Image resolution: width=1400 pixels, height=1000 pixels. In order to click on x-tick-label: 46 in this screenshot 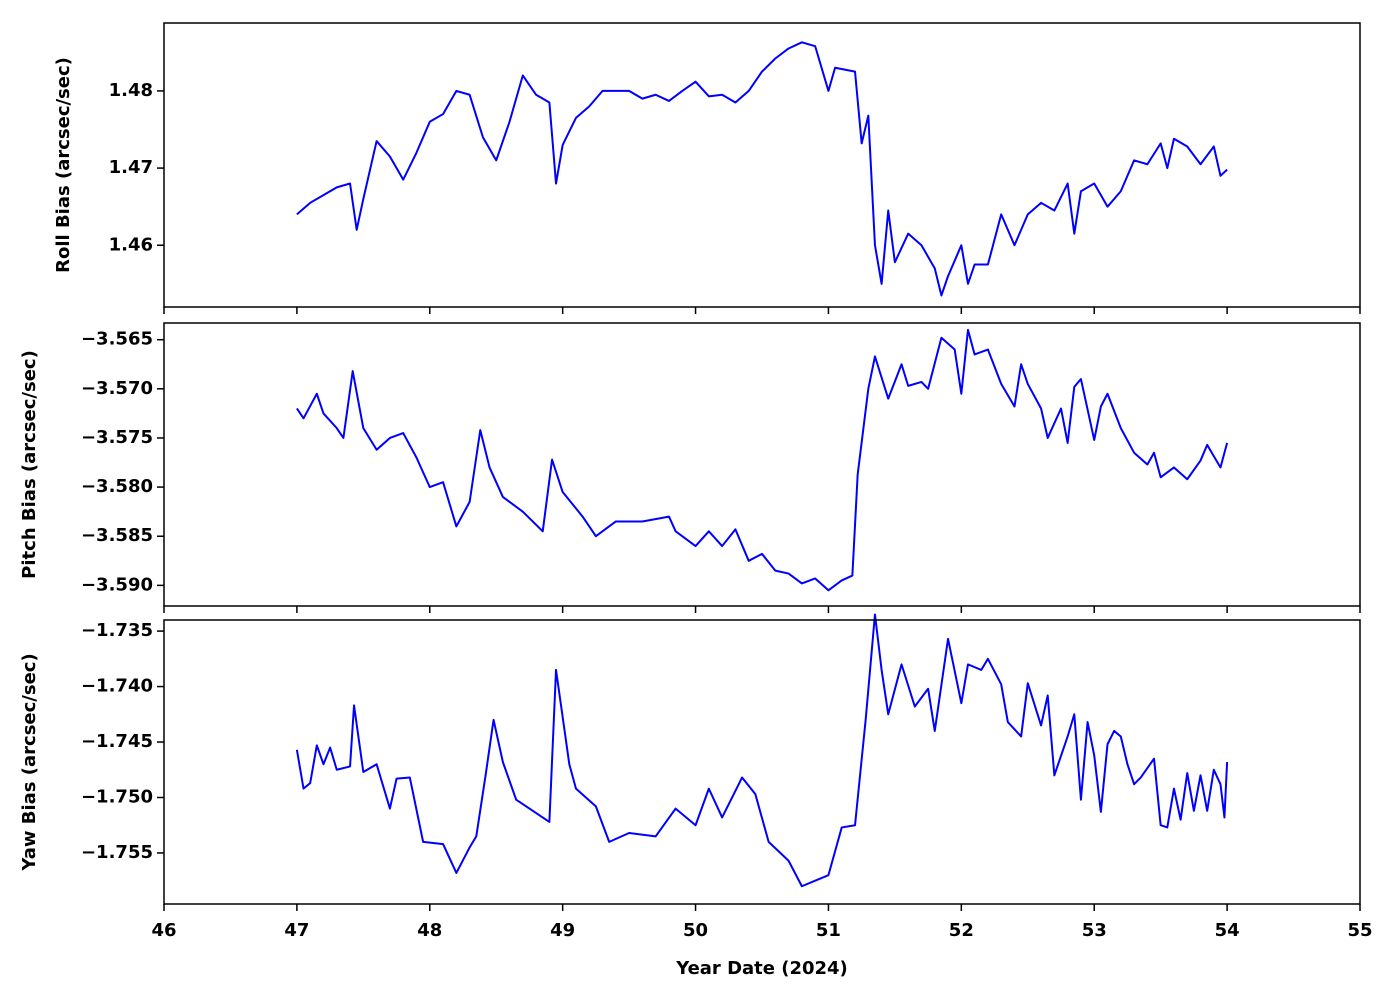, I will do `click(163, 930)`.